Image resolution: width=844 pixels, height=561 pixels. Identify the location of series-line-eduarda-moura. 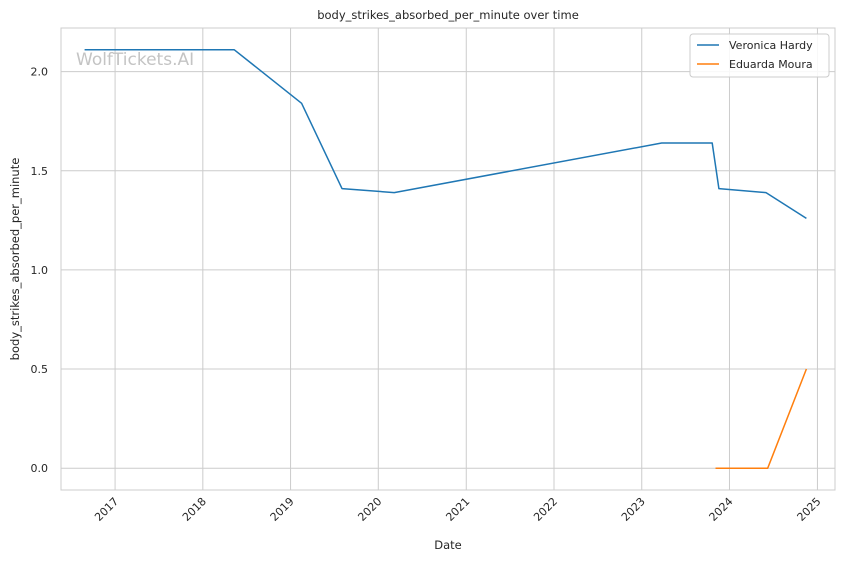
(761, 418).